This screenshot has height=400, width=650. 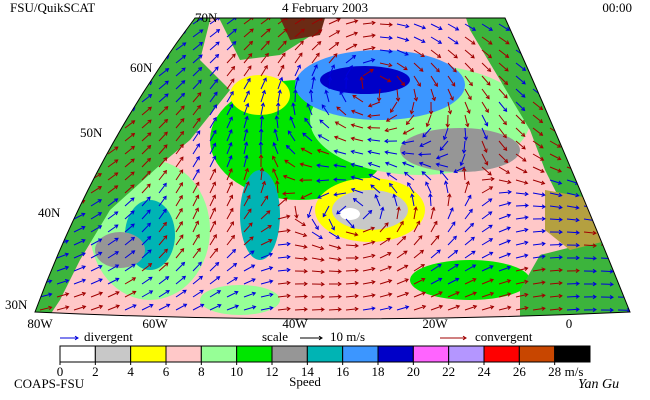 I want to click on colorbar-swatch, so click(x=148, y=354).